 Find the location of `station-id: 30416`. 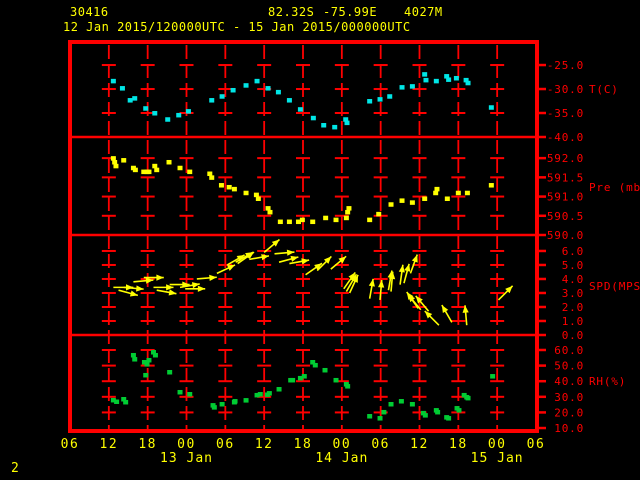

station-id: 30416 is located at coordinates (89, 12).